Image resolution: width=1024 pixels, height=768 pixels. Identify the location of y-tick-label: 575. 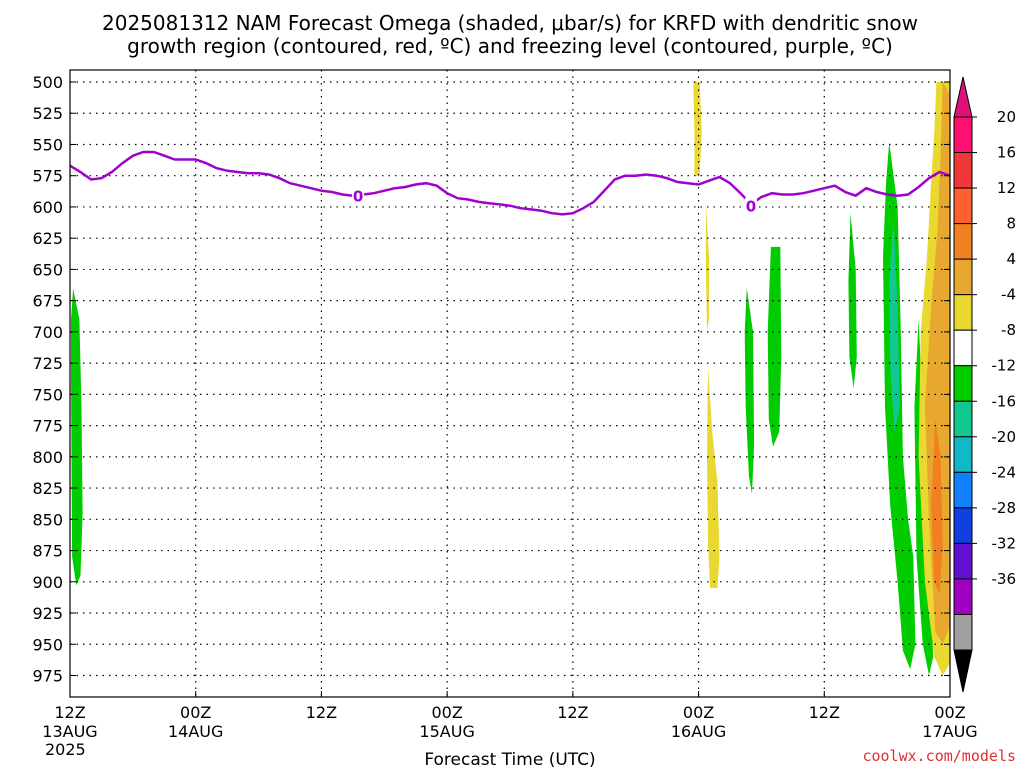
(47, 176).